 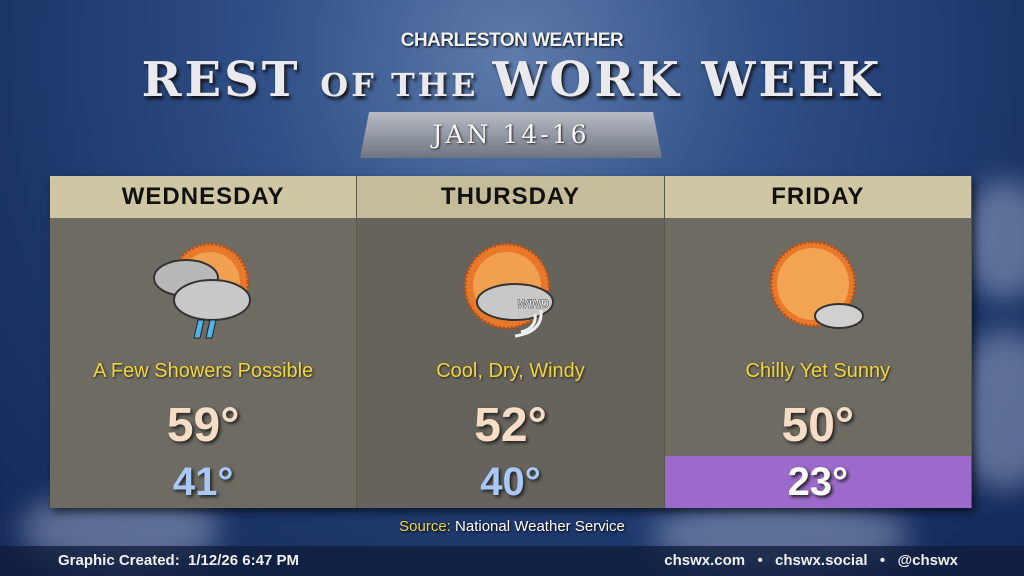 I want to click on title-rest: REST, so click(x=231, y=80).